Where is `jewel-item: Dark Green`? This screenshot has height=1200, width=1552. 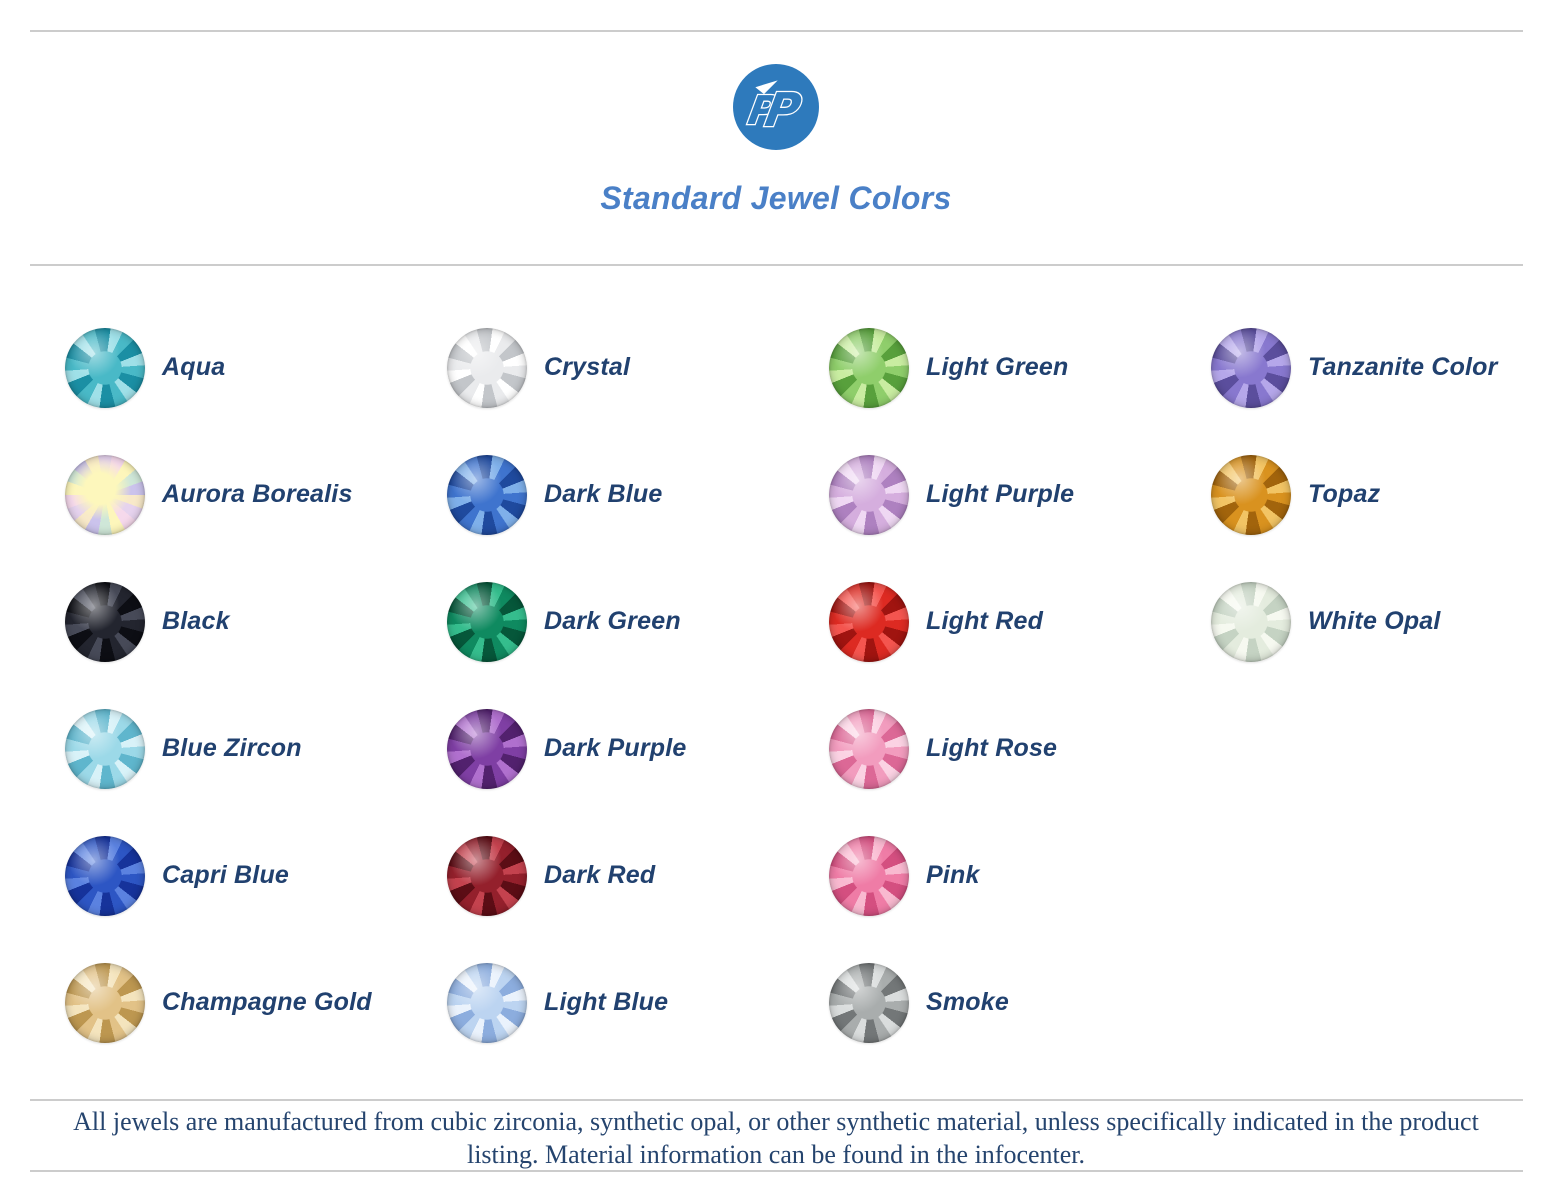 jewel-item: Dark Green is located at coordinates (603, 621).